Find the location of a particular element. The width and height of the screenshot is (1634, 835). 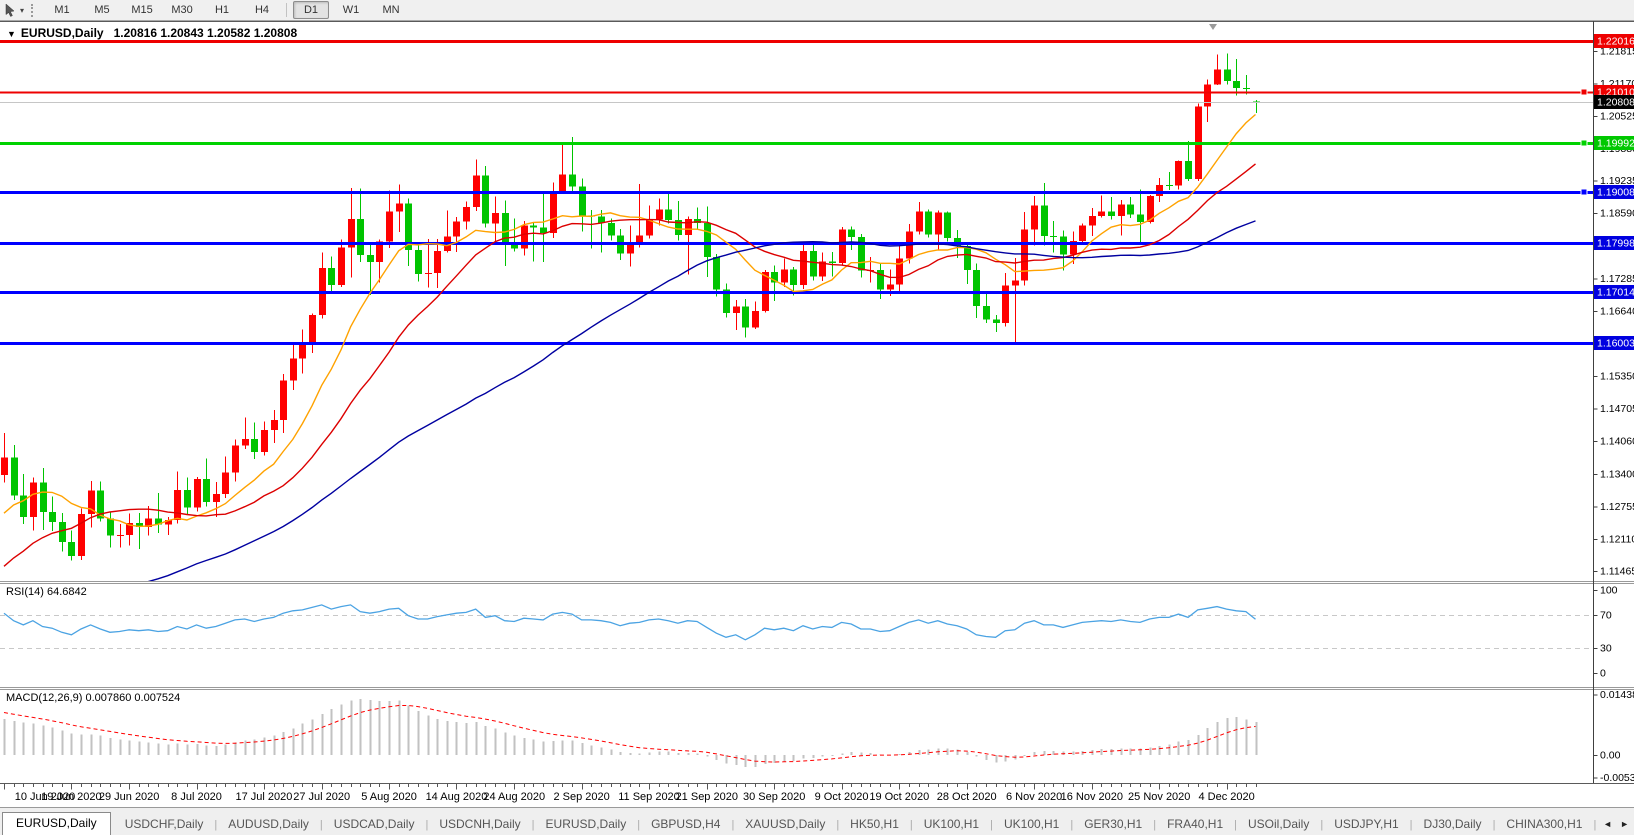

chart-tab-fra40-h1: FRA40,H1 is located at coordinates (1195, 824).